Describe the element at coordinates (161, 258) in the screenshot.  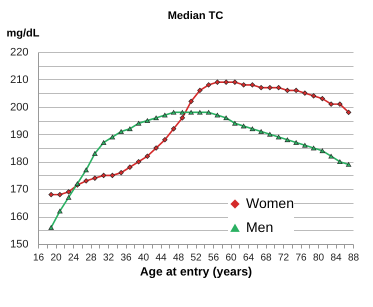
I see `x-tick-label: 44` at that location.